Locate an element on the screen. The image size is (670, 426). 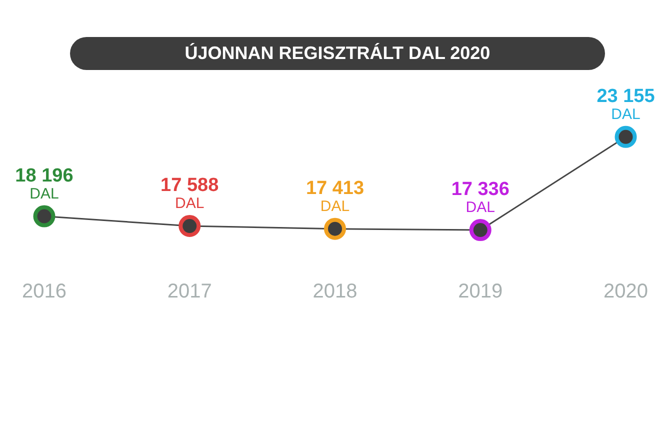
x-tick-label: 2020 is located at coordinates (626, 291).